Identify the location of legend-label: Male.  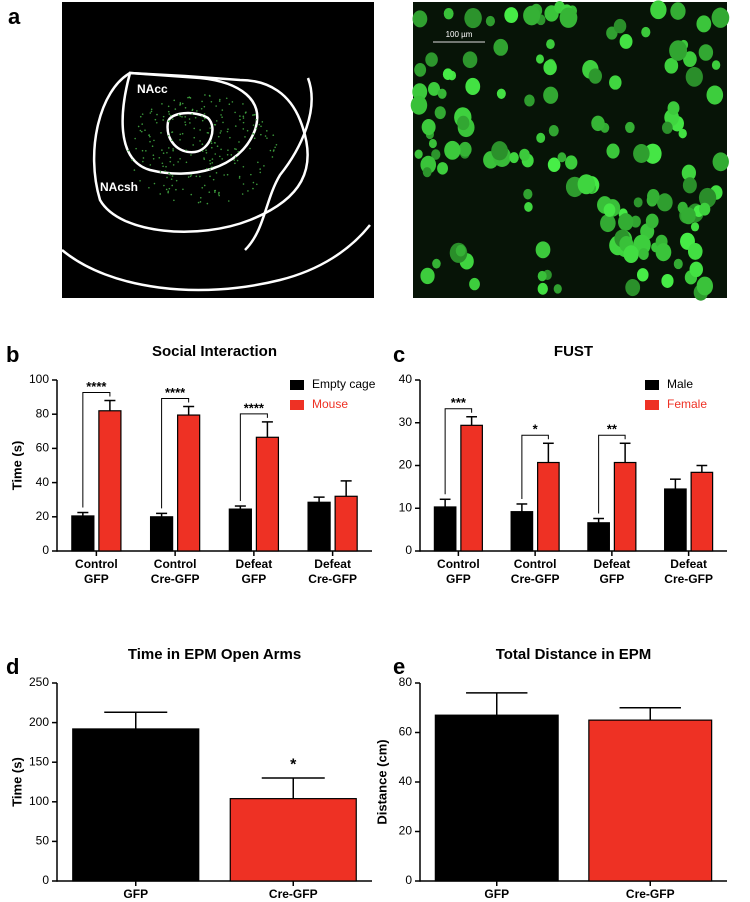
(680, 384).